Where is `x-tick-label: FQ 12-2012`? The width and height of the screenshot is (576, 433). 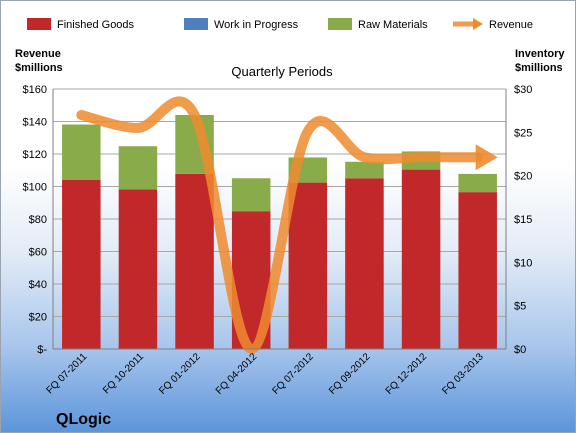
x-tick-label: FQ 12-2012 is located at coordinates (407, 374).